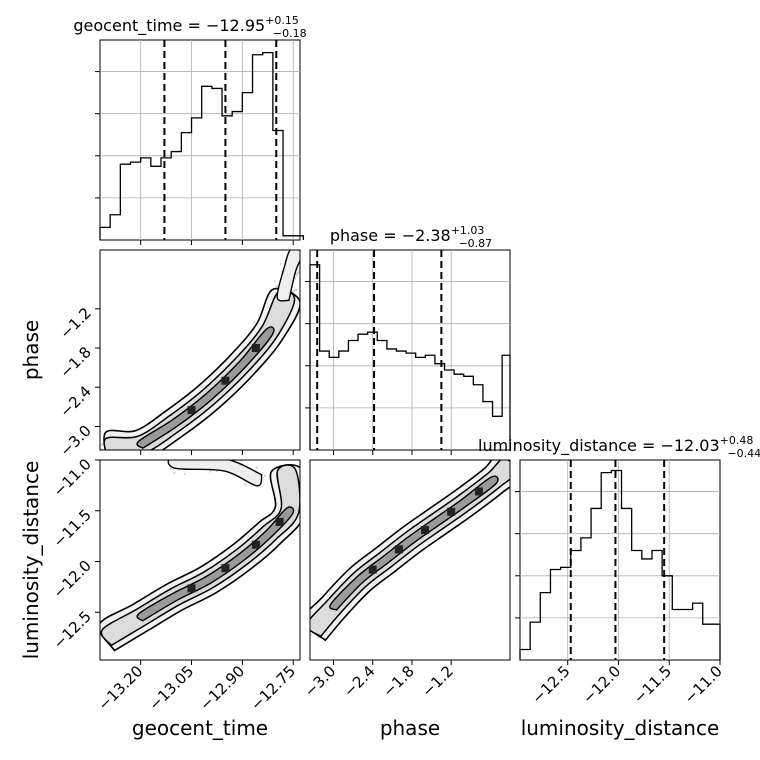  I want to click on density-panel-phase-luminosity_distance, so click(412, 559).